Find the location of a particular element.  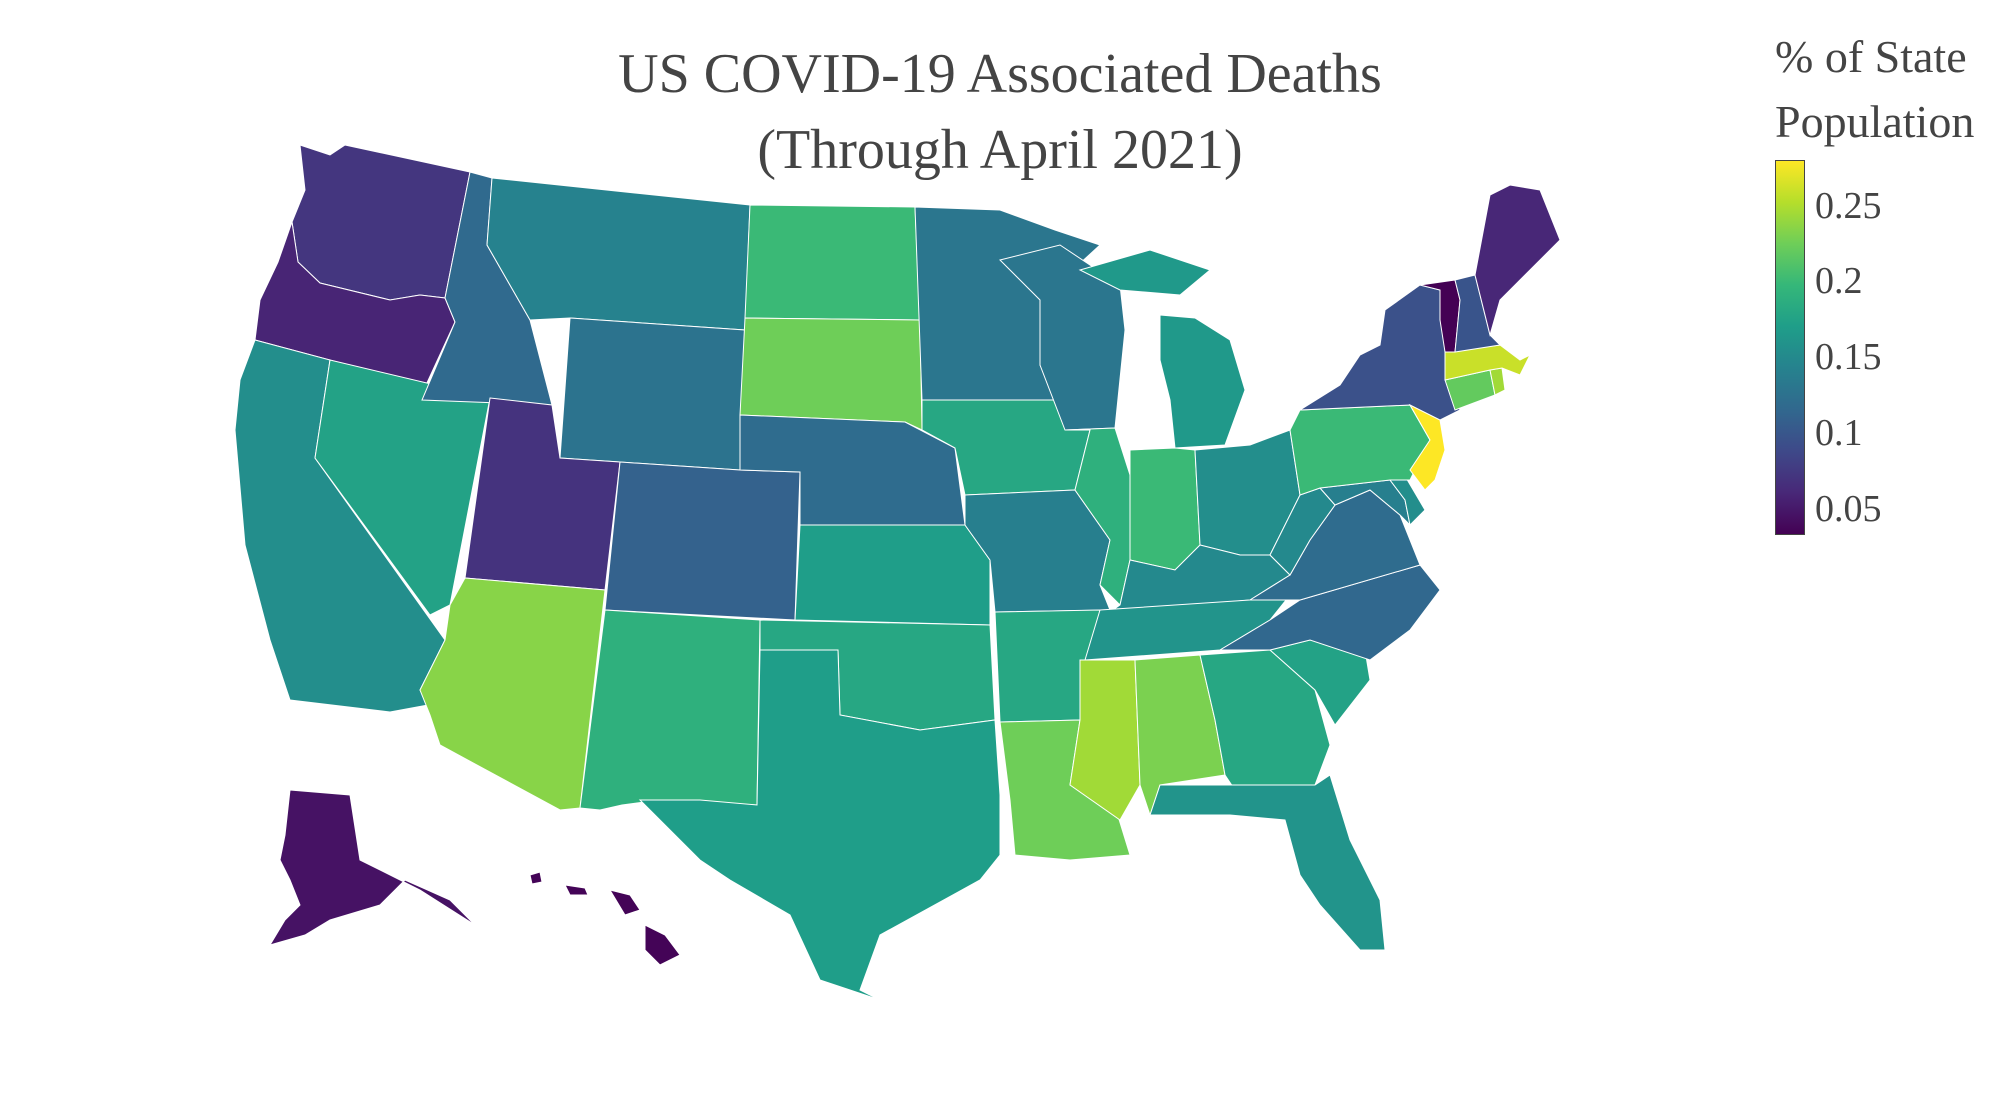

state-sd is located at coordinates (831, 374).